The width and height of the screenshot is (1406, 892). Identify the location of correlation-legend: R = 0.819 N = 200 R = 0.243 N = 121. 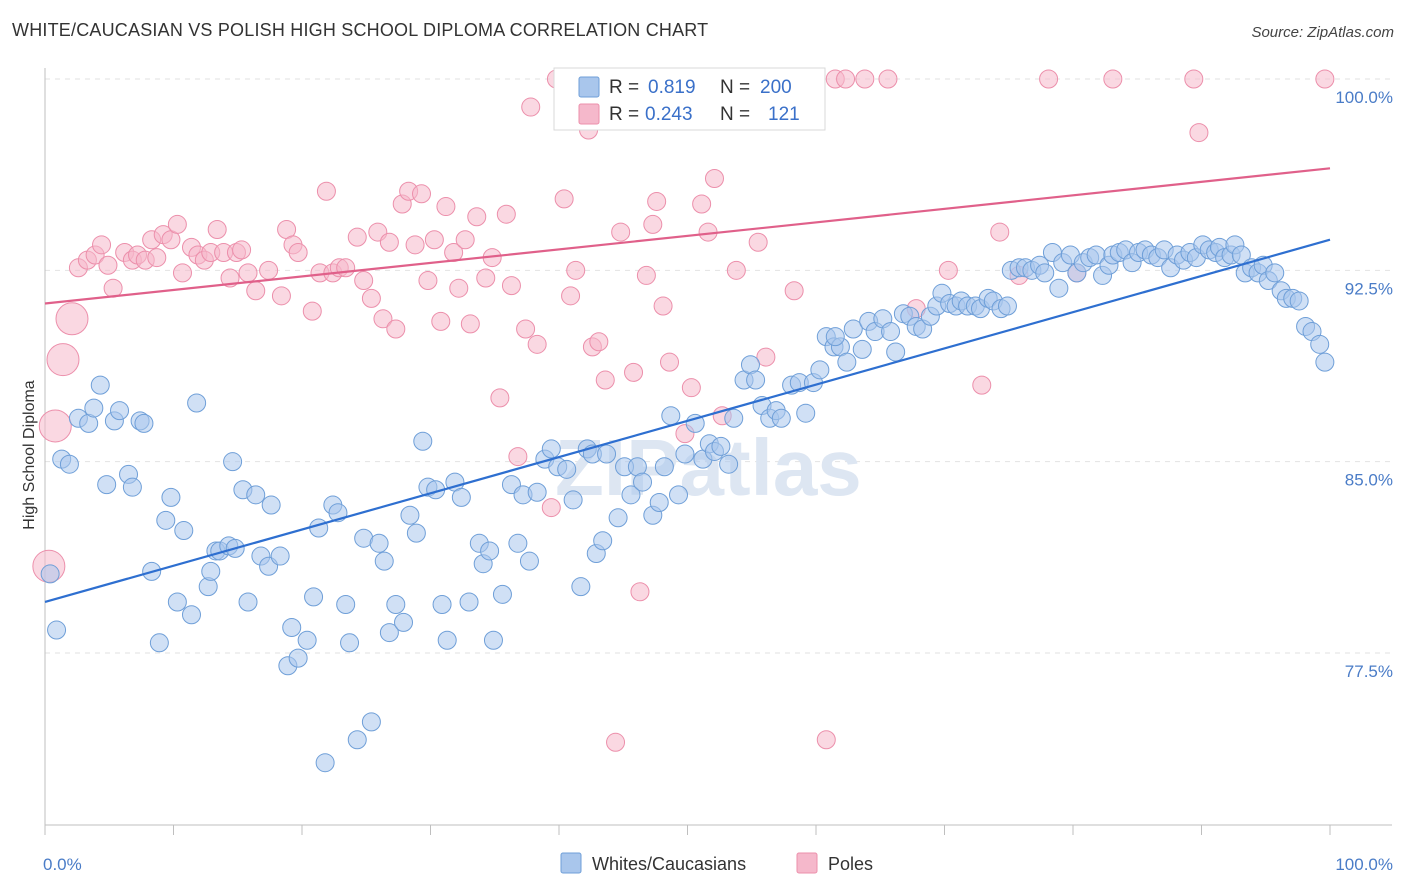
(689, 99).